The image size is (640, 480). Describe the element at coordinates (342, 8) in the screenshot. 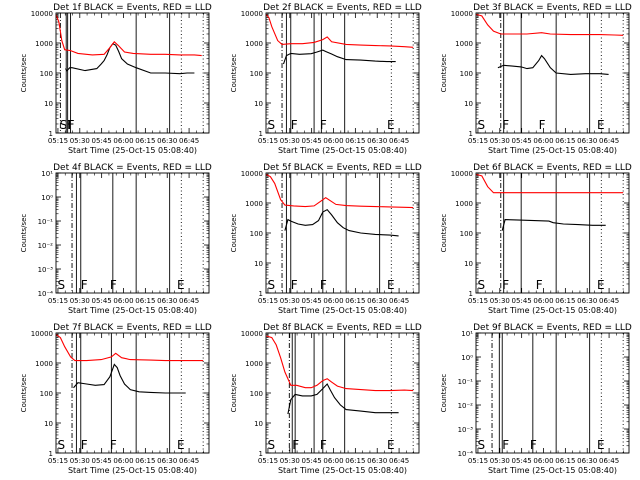

I see `panel-title: Det 2f BLACK = Events, RED = LLD` at that location.